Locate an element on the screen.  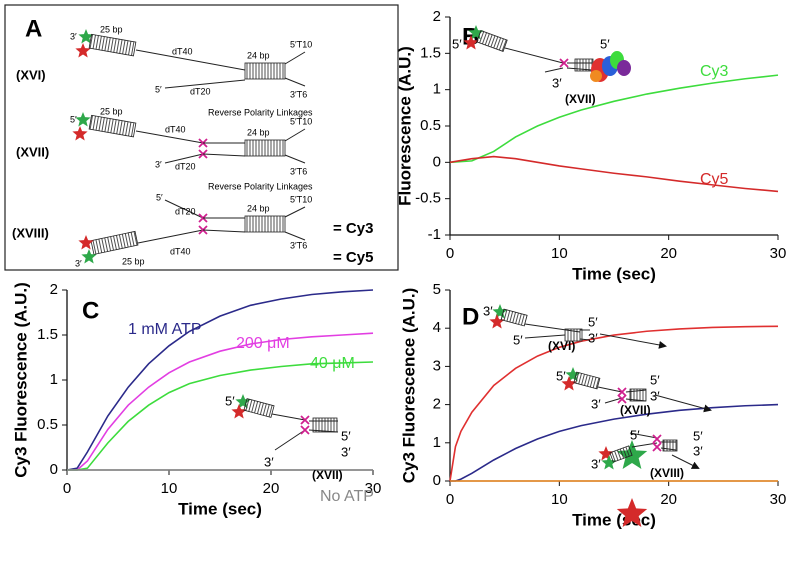
panel-letter: C is located at coordinates (90, 310).